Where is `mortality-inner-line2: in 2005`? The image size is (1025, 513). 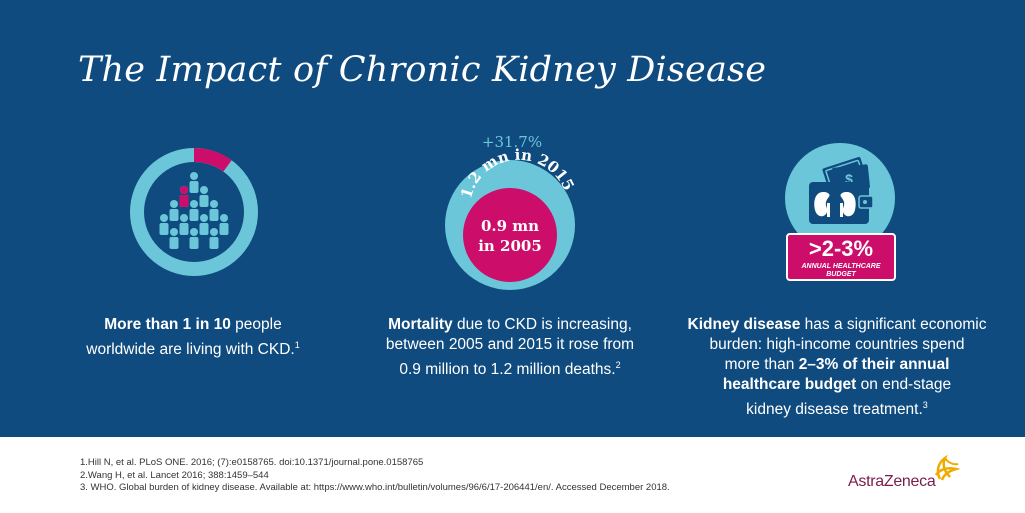
mortality-inner-line2: in 2005 is located at coordinates (510, 246).